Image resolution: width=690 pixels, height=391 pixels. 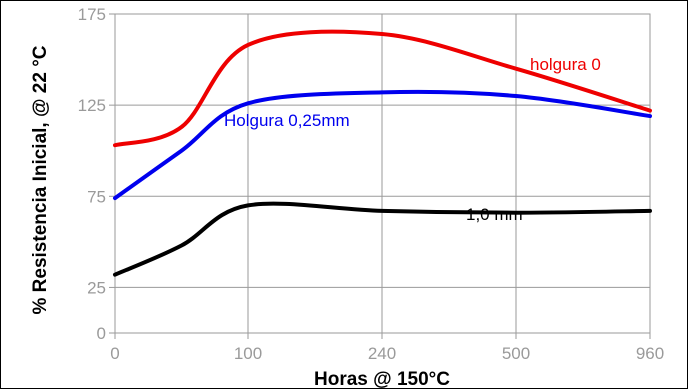 I want to click on y-tick-label: 75, so click(x=96, y=196).